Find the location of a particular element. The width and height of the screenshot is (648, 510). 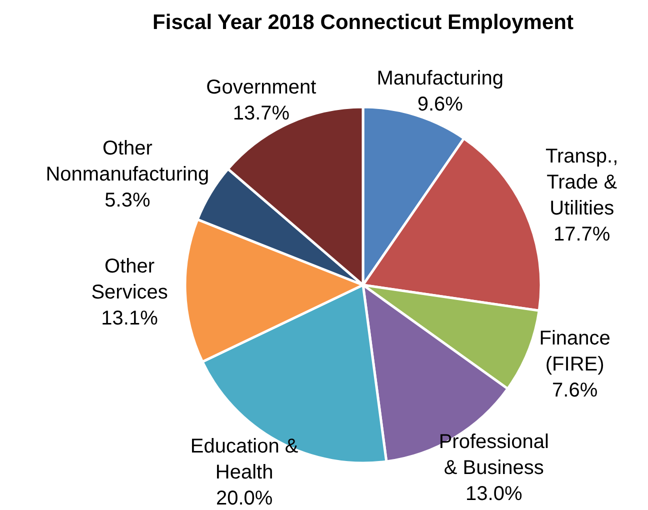

data-label: 9.6% is located at coordinates (440, 104).